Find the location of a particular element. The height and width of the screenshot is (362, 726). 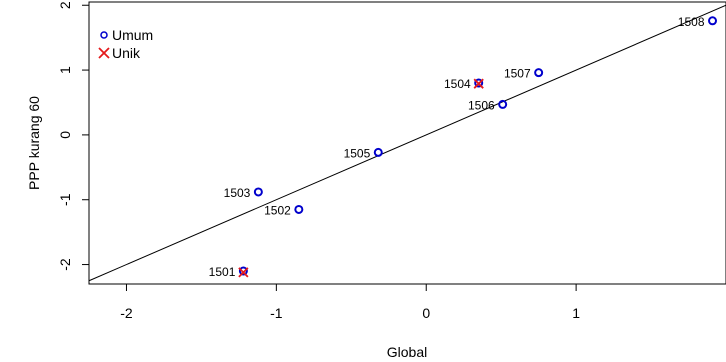

legend-label-umum: Umum is located at coordinates (132, 35).